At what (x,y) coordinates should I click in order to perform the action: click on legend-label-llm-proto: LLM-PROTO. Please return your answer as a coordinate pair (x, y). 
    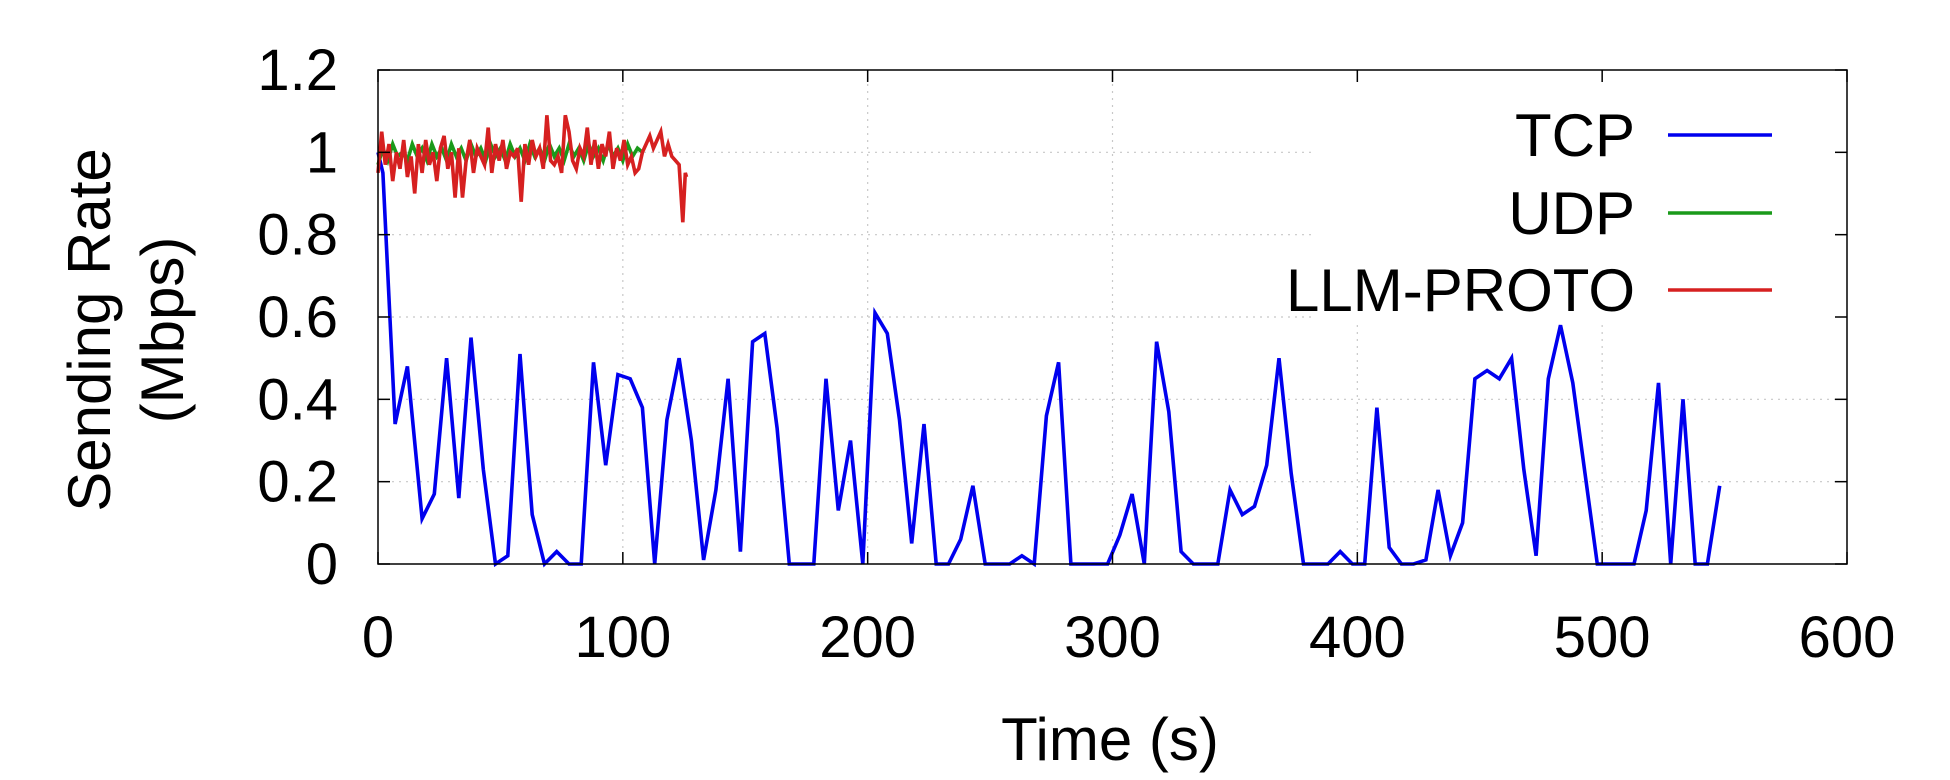
    Looking at the image, I should click on (1460, 290).